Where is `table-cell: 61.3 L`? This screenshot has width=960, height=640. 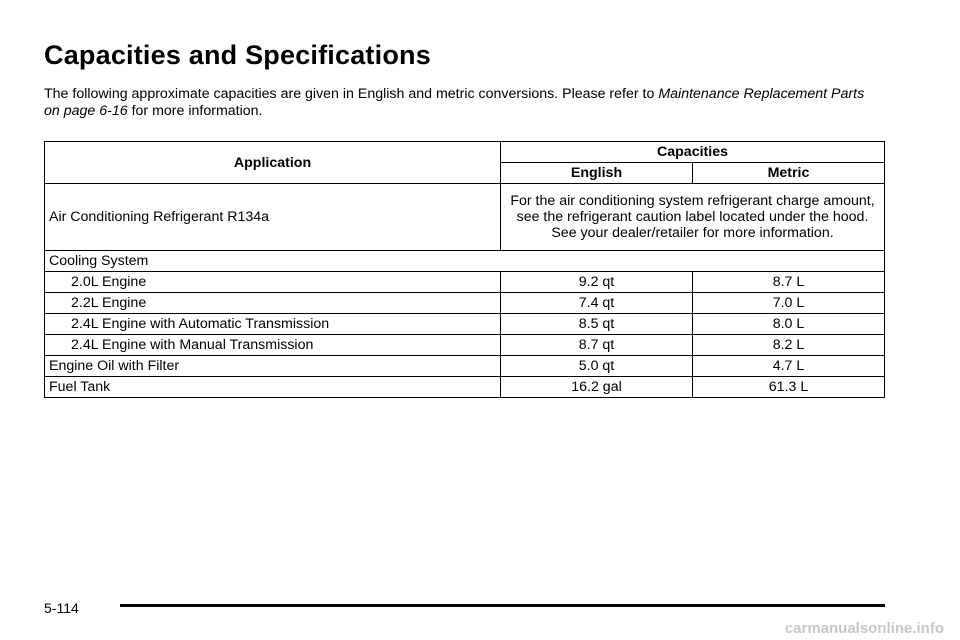 table-cell: 61.3 L is located at coordinates (788, 387).